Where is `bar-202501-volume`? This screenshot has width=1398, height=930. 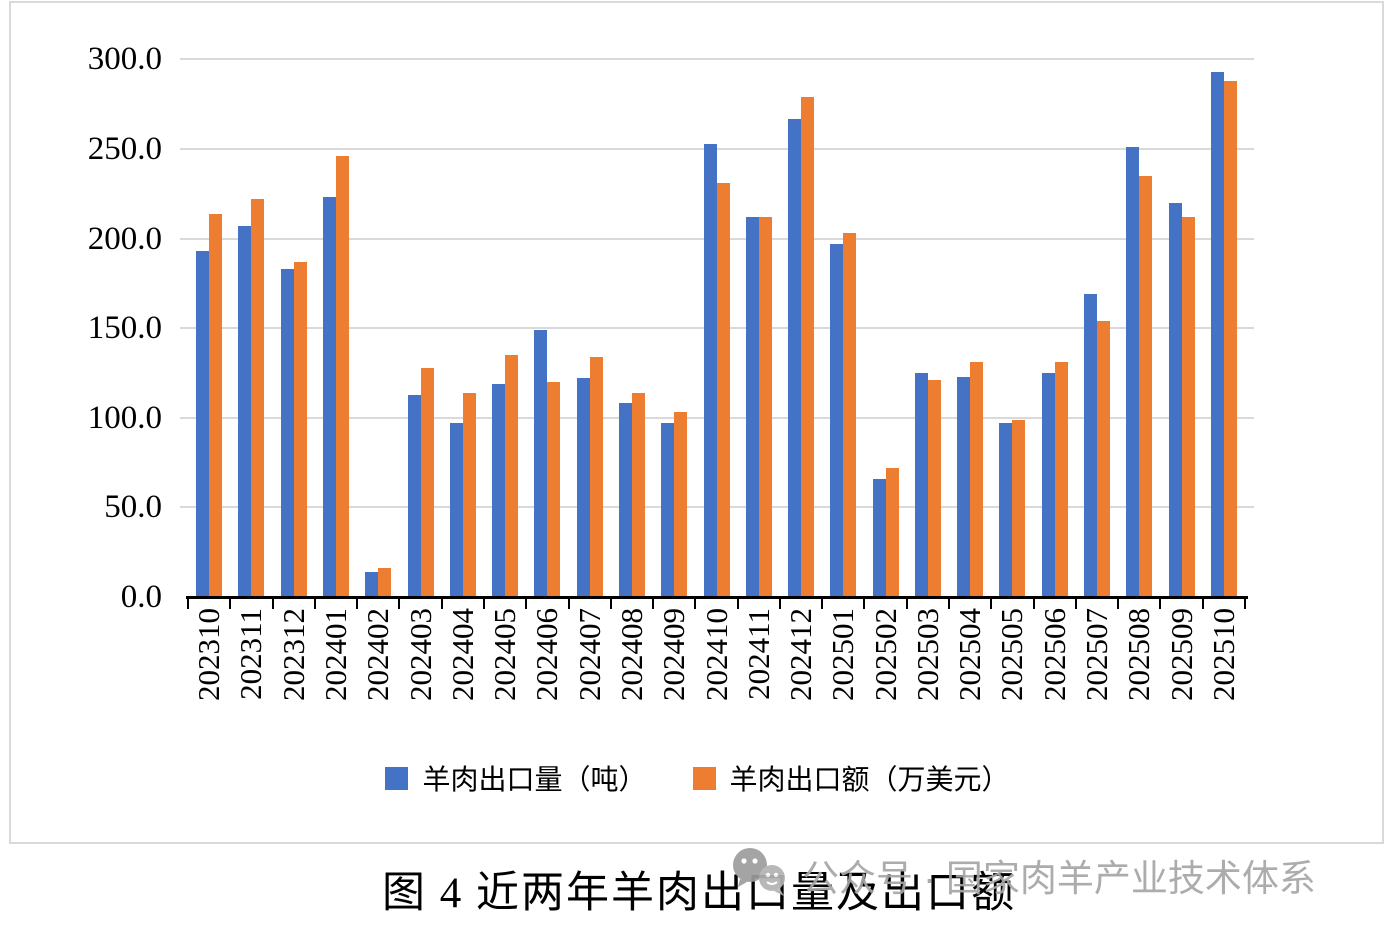 bar-202501-volume is located at coordinates (836, 420).